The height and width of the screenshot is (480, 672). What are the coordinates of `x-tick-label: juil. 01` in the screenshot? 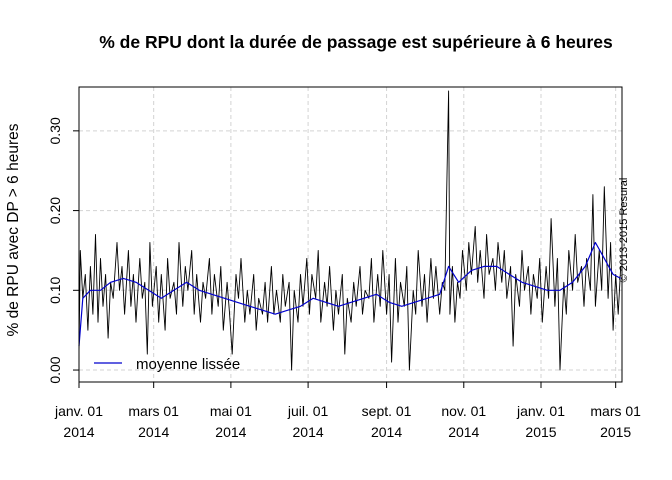 It's located at (308, 411).